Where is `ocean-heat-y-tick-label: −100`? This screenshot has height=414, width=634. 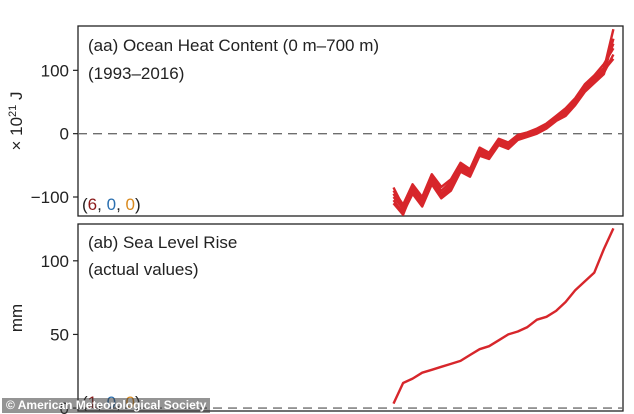
ocean-heat-y-tick-label: −100 is located at coordinates (50, 197).